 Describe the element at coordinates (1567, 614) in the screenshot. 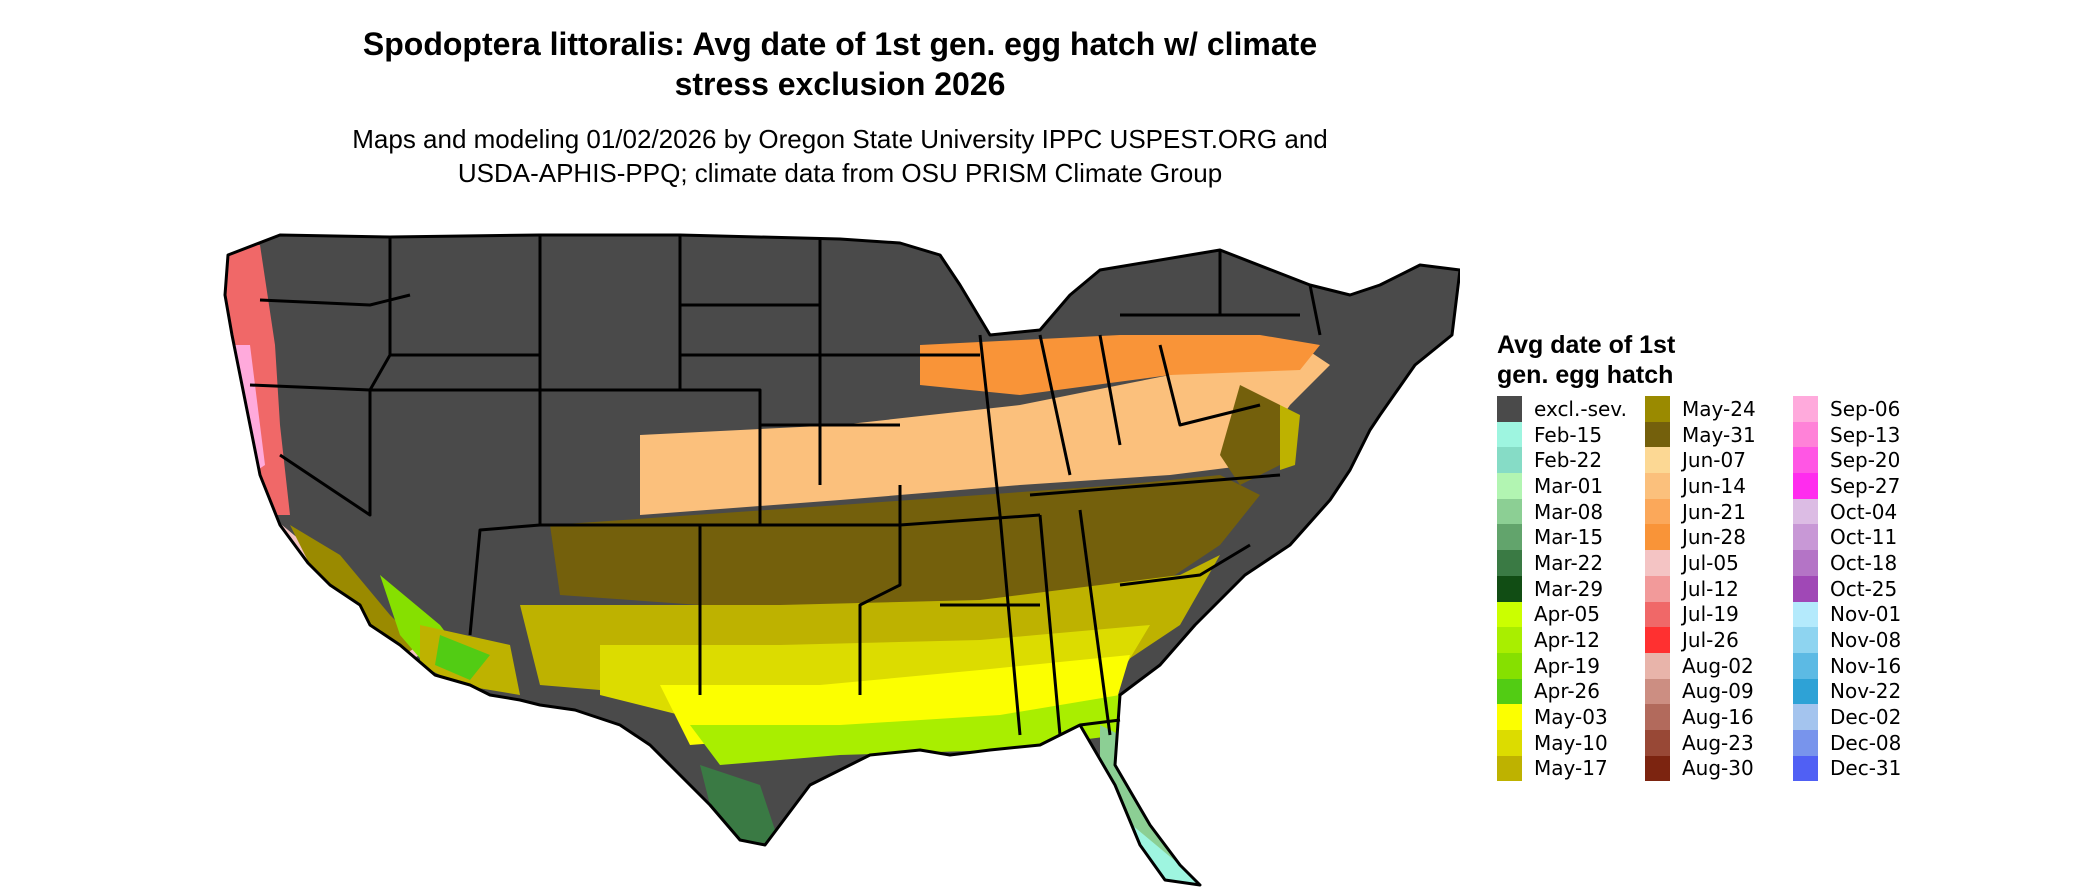

I see `legend-label: Apr-05` at that location.